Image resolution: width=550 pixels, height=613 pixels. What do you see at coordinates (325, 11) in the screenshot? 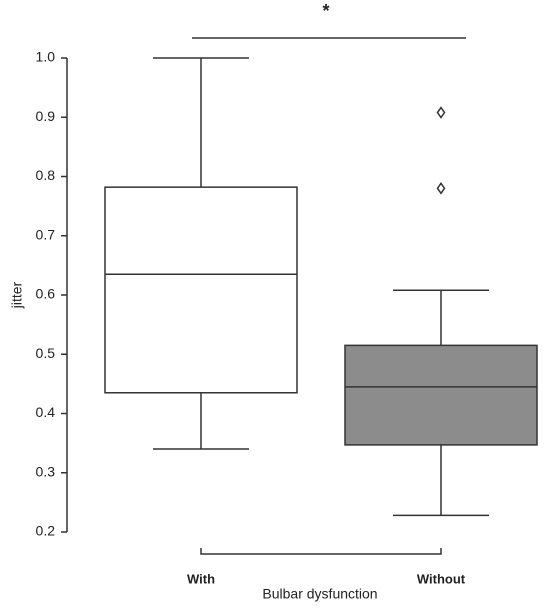
I see `significance-marker: *` at bounding box center [325, 11].